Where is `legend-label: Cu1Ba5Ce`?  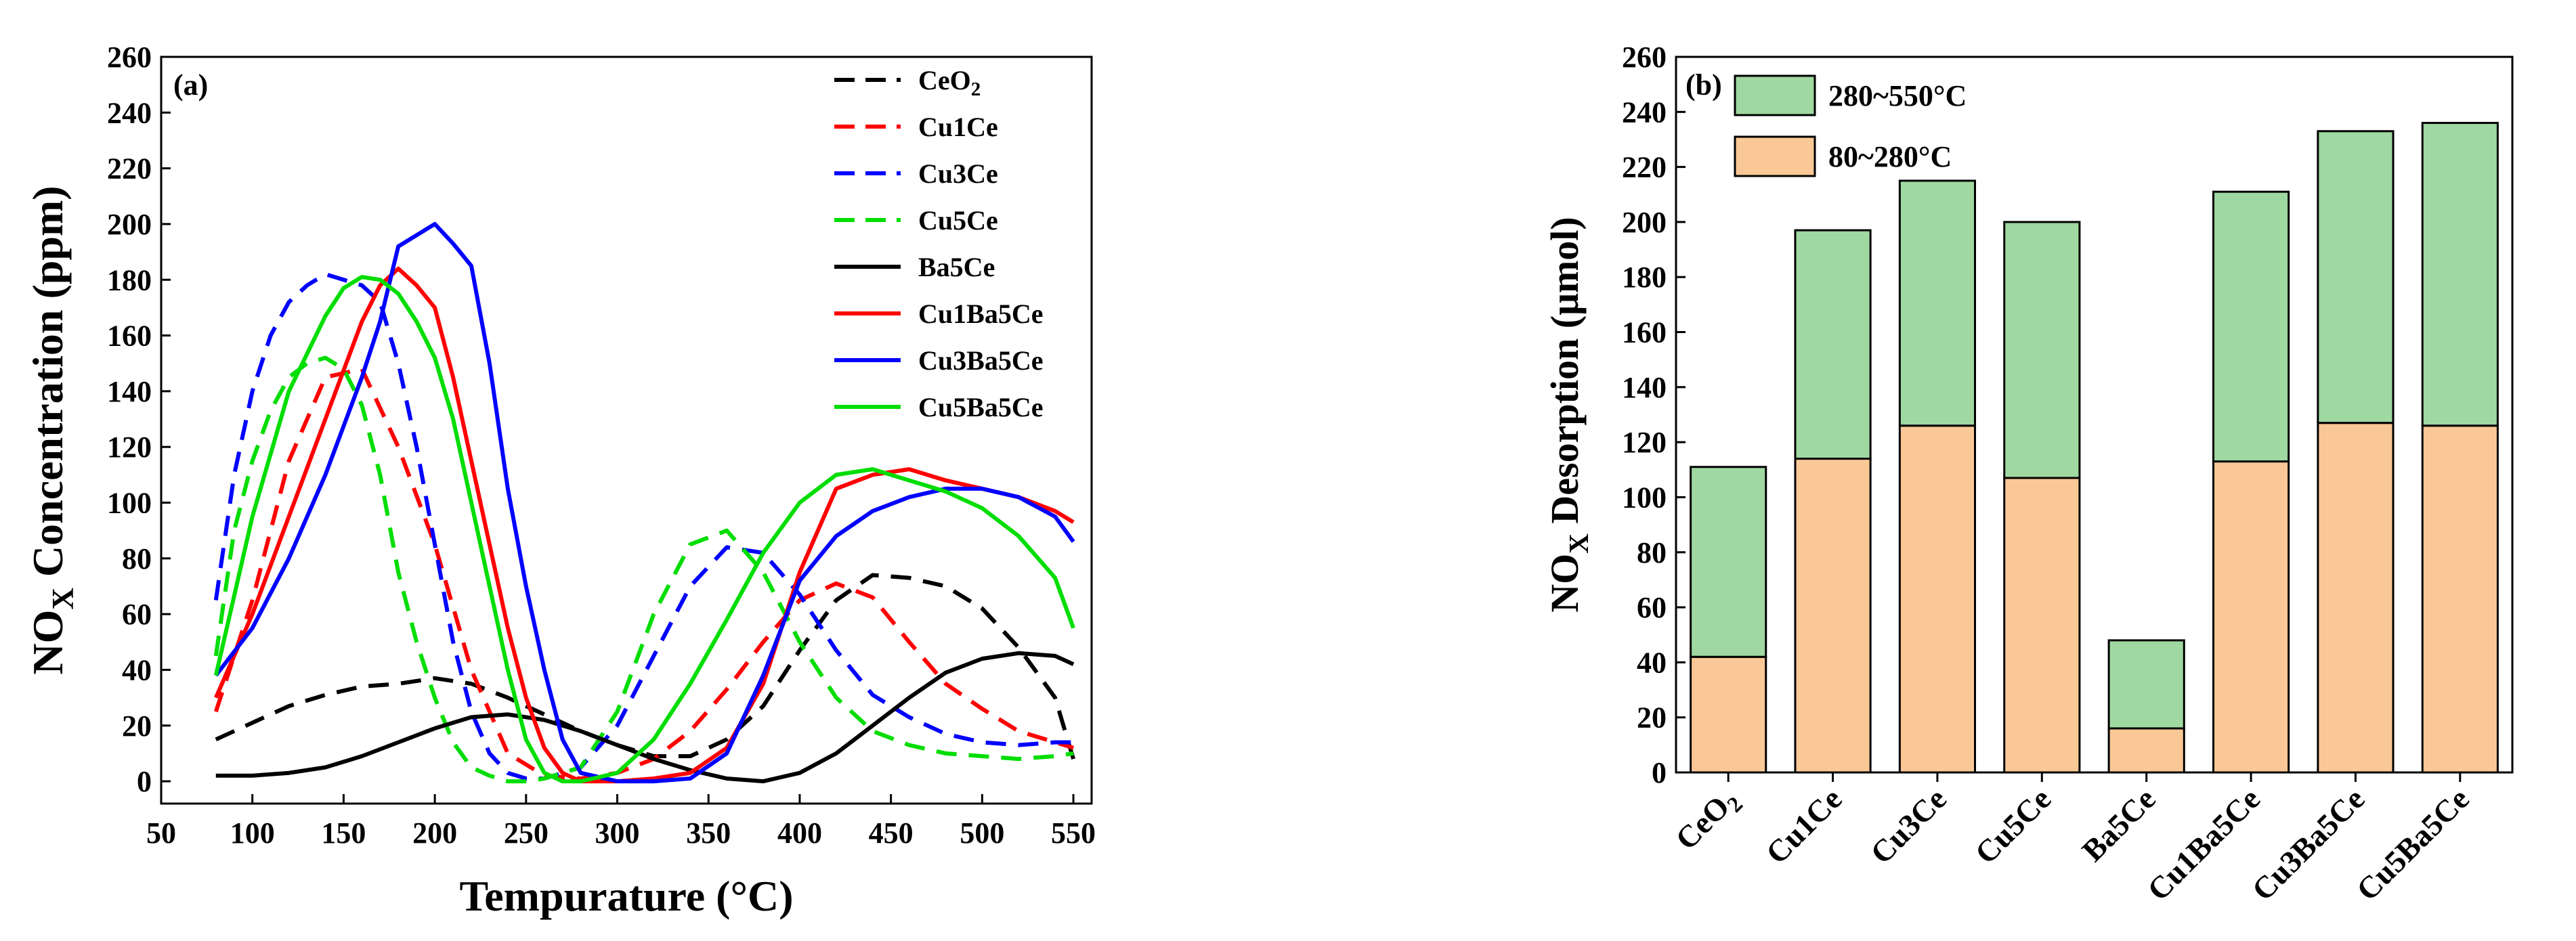 legend-label: Cu1Ba5Ce is located at coordinates (980, 314).